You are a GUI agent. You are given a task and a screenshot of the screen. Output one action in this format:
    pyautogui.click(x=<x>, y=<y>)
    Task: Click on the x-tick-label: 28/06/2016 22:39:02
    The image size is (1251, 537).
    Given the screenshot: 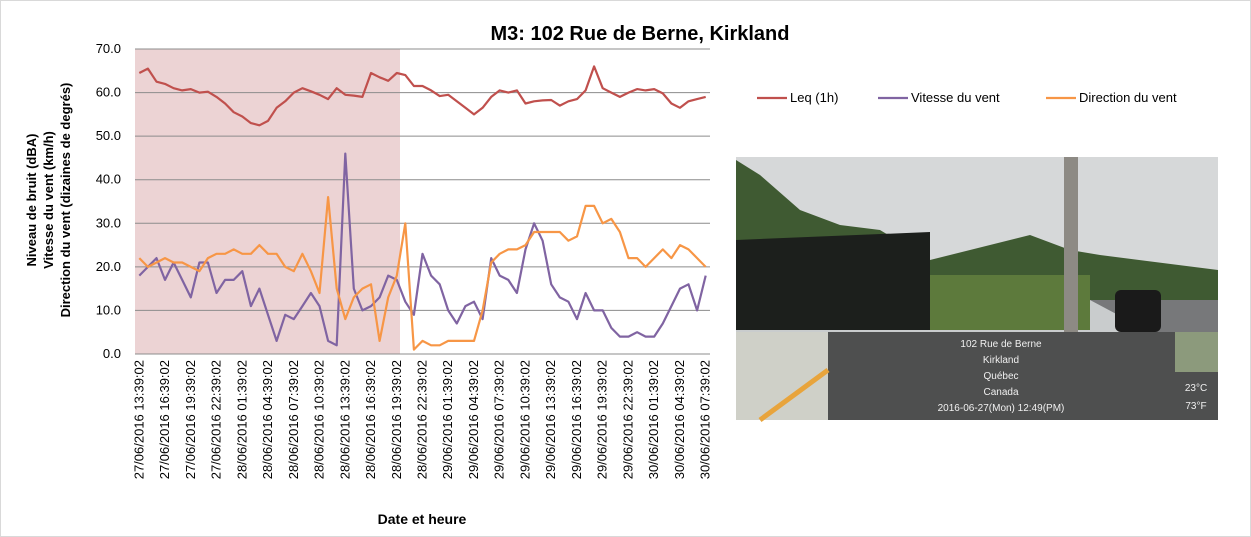 What is the action you would take?
    pyautogui.click(x=422, y=419)
    